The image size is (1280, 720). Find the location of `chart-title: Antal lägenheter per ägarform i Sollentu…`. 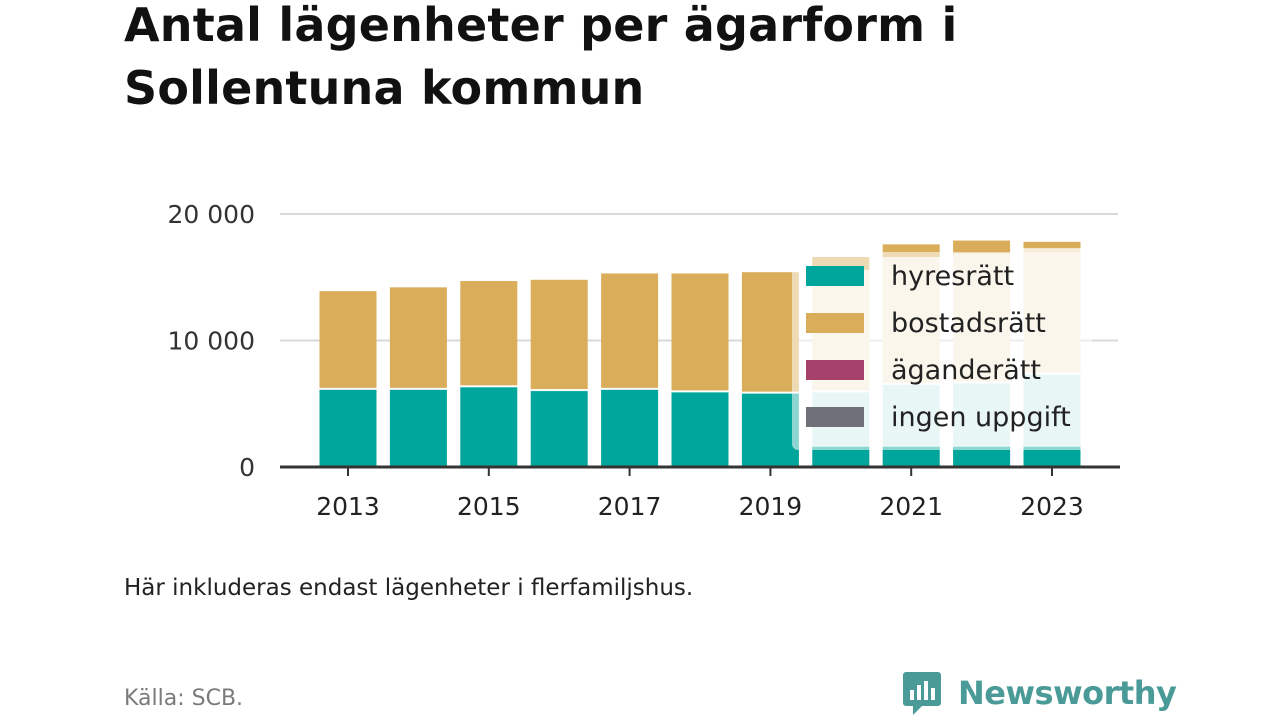

chart-title: Antal lägenheter per ägarform i Sollentu… is located at coordinates (541, 57).